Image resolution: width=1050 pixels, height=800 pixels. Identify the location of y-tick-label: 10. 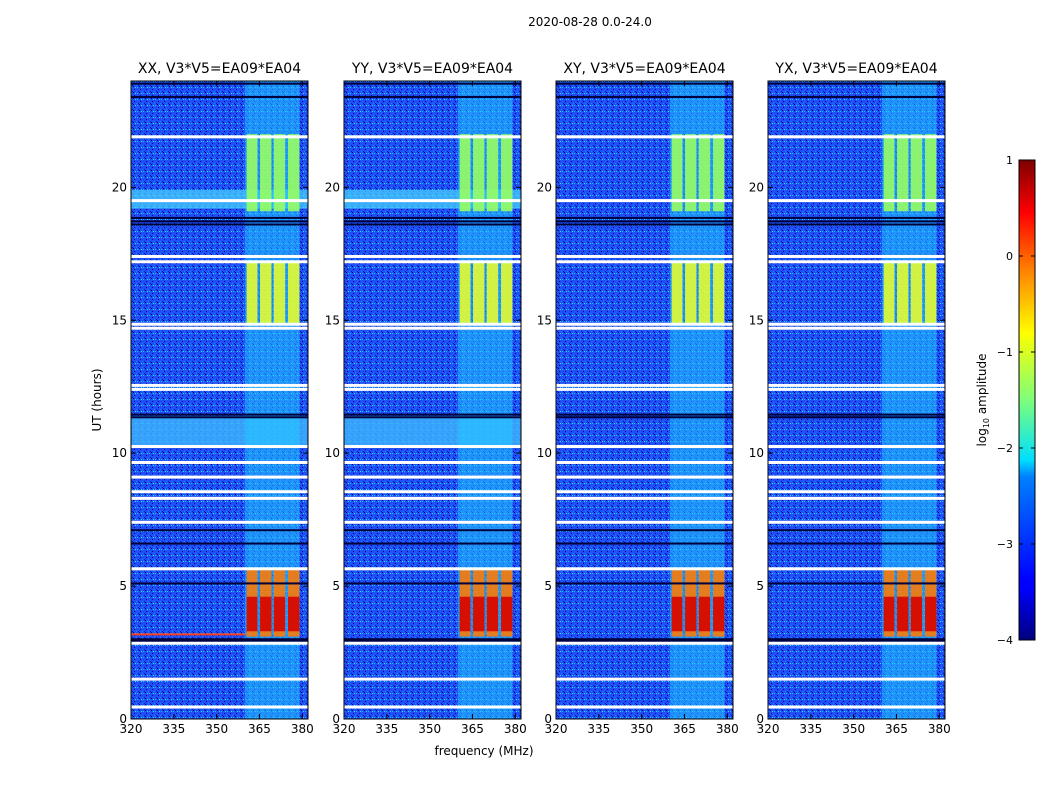
(756, 453).